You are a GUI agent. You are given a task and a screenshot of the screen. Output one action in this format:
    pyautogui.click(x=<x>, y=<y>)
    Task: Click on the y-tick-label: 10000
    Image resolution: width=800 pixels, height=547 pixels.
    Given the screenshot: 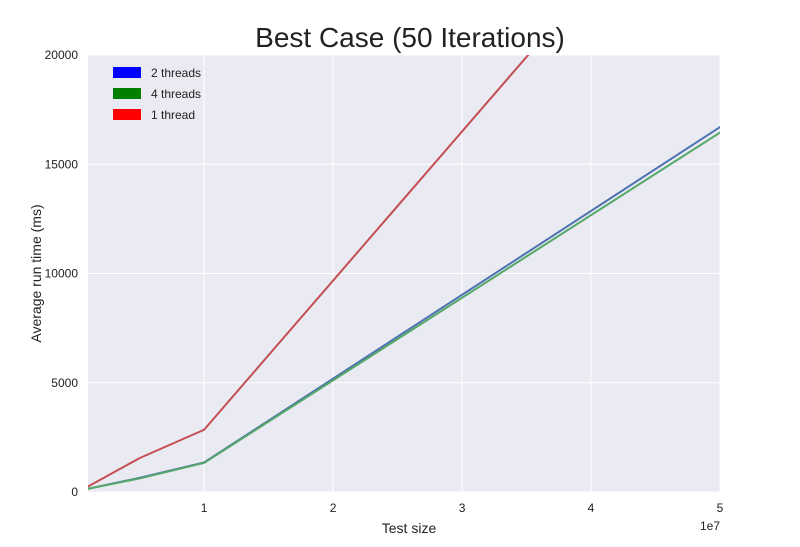 What is the action you would take?
    pyautogui.click(x=62, y=274)
    